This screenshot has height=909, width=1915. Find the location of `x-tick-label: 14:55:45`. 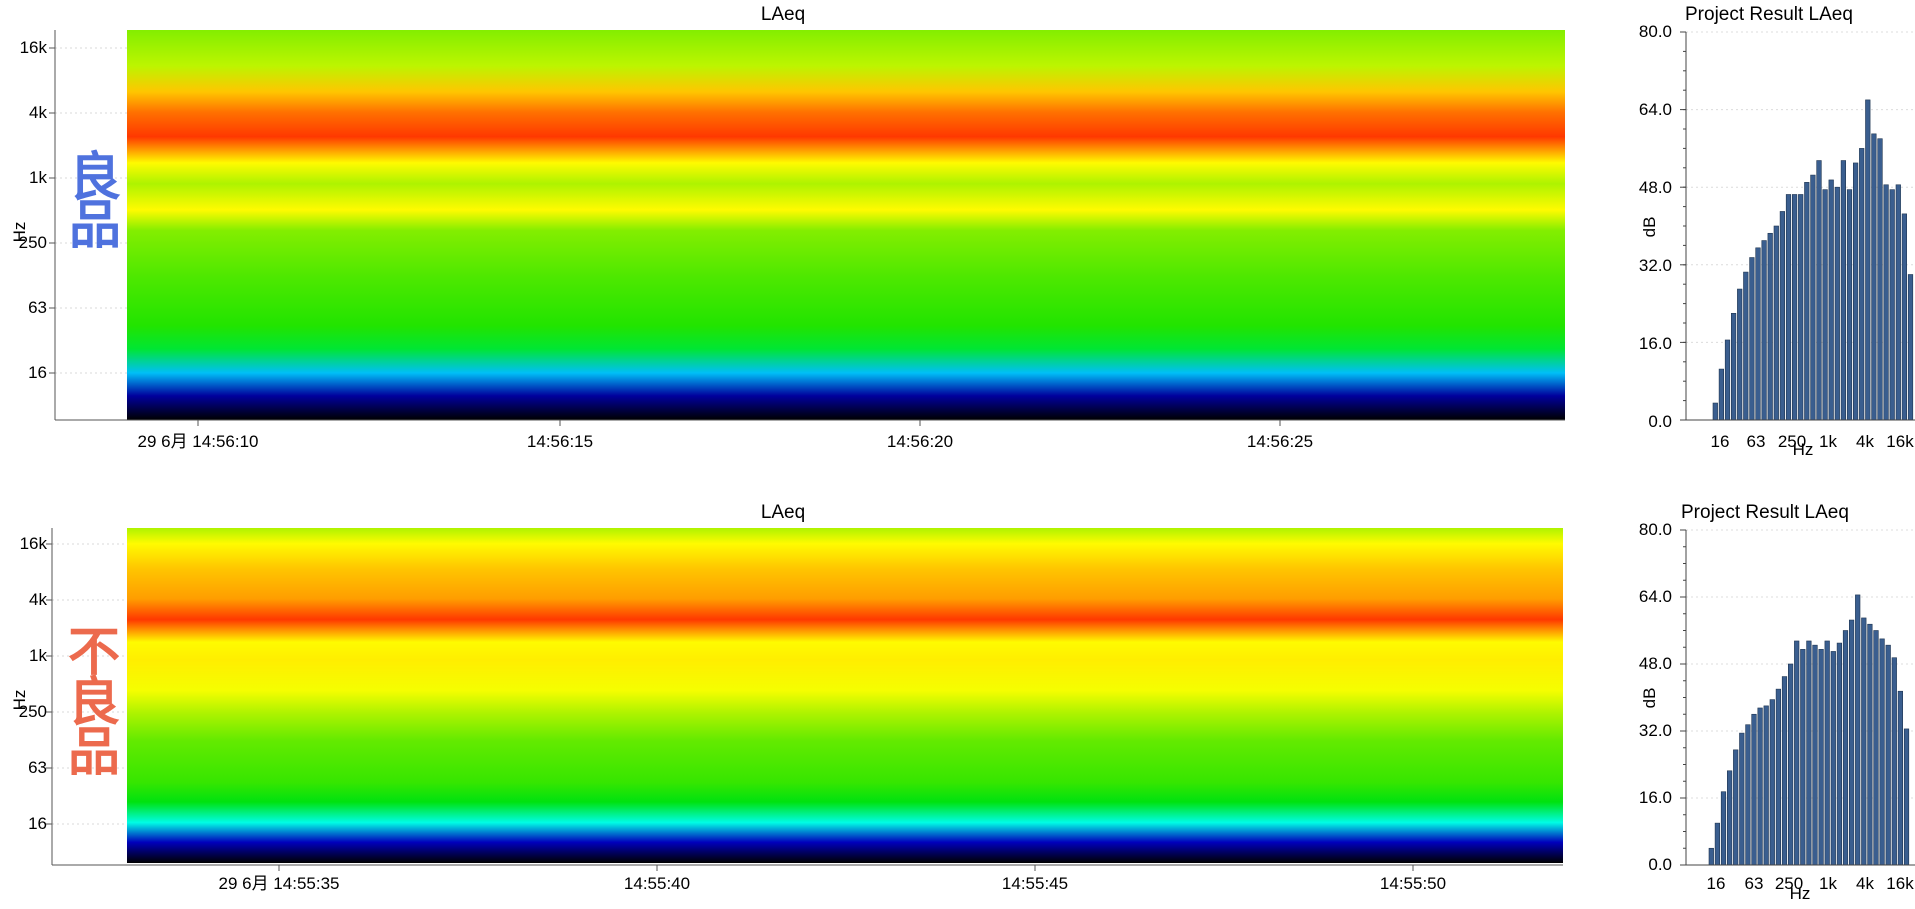

x-tick-label: 14:55:45 is located at coordinates (1035, 883).